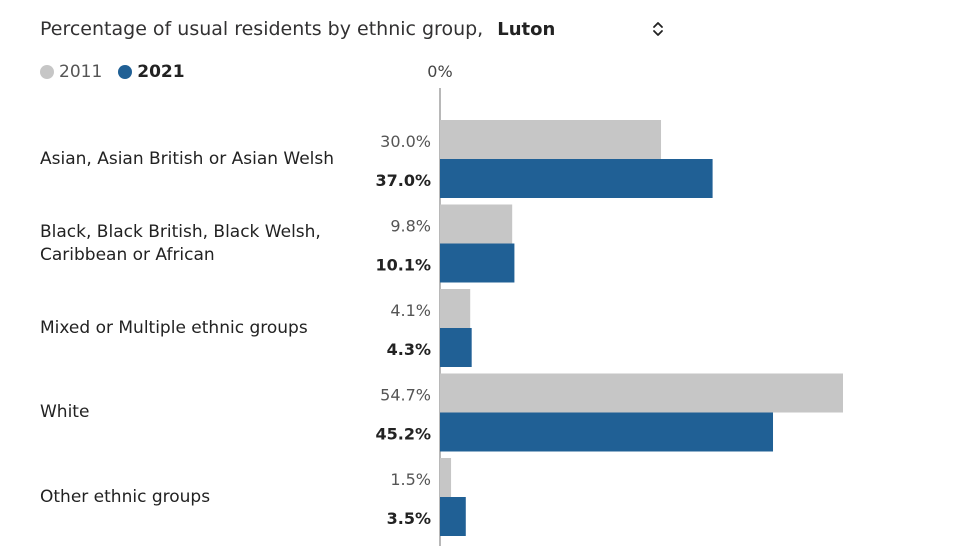  I want to click on area-selector-value: Luton, so click(526, 29).